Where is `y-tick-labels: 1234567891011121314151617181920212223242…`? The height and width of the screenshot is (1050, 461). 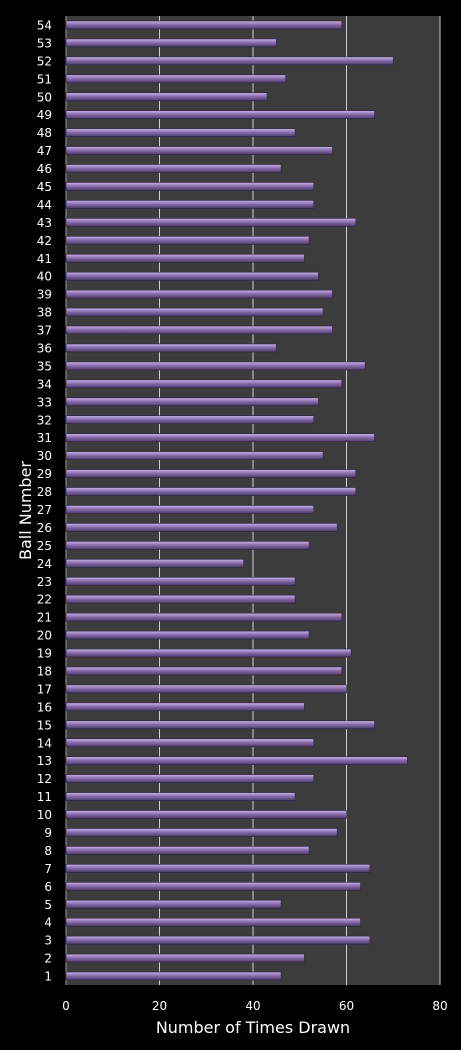
y-tick-labels: 1234567891011121314151617181920212223242… is located at coordinates (44, 500).